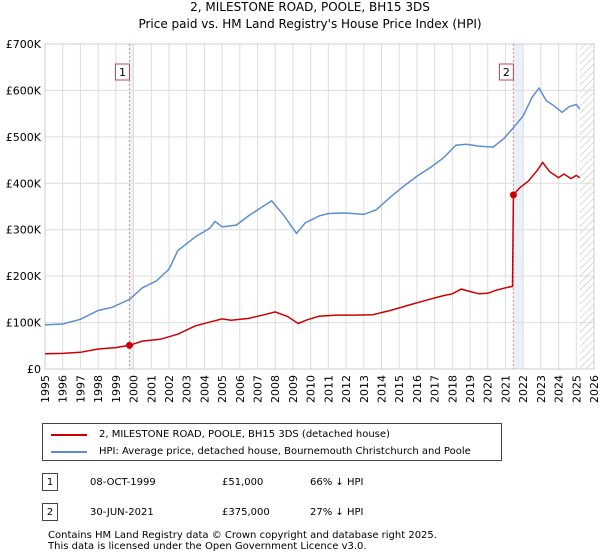 This screenshot has height=560, width=600. What do you see at coordinates (122, 512) in the screenshot?
I see `transaction-date: 30-JUN-2021` at bounding box center [122, 512].